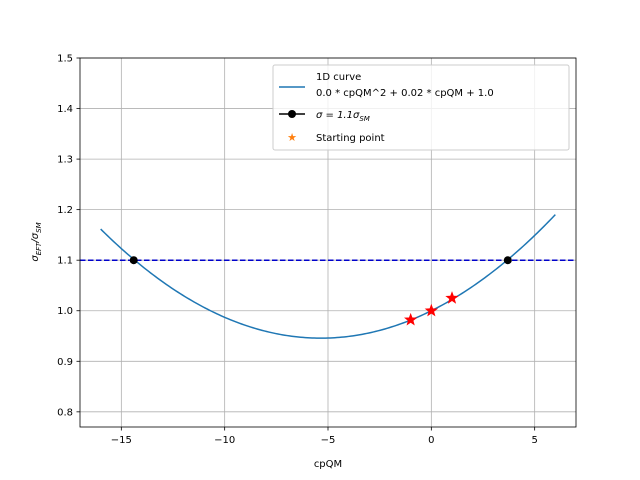 The height and width of the screenshot is (480, 640). What do you see at coordinates (320, 260) in the screenshot?
I see `threshold-markers` at bounding box center [320, 260].